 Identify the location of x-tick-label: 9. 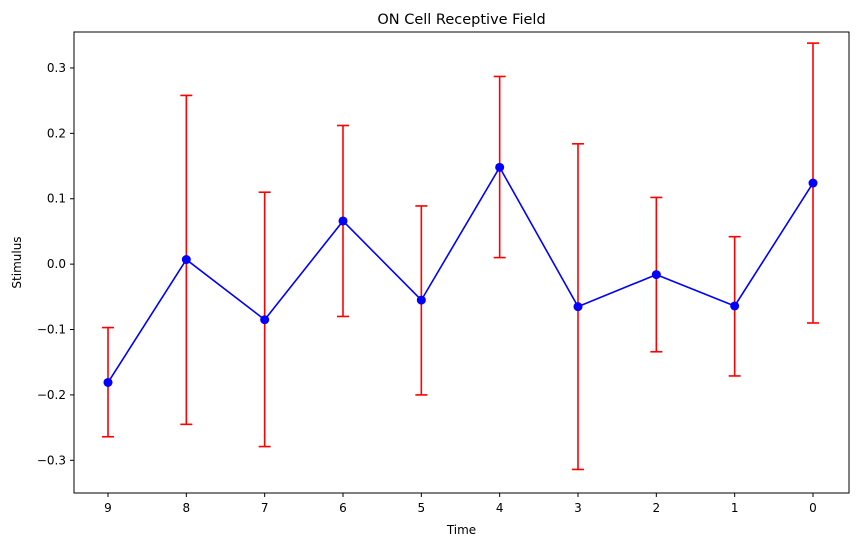
(108, 508).